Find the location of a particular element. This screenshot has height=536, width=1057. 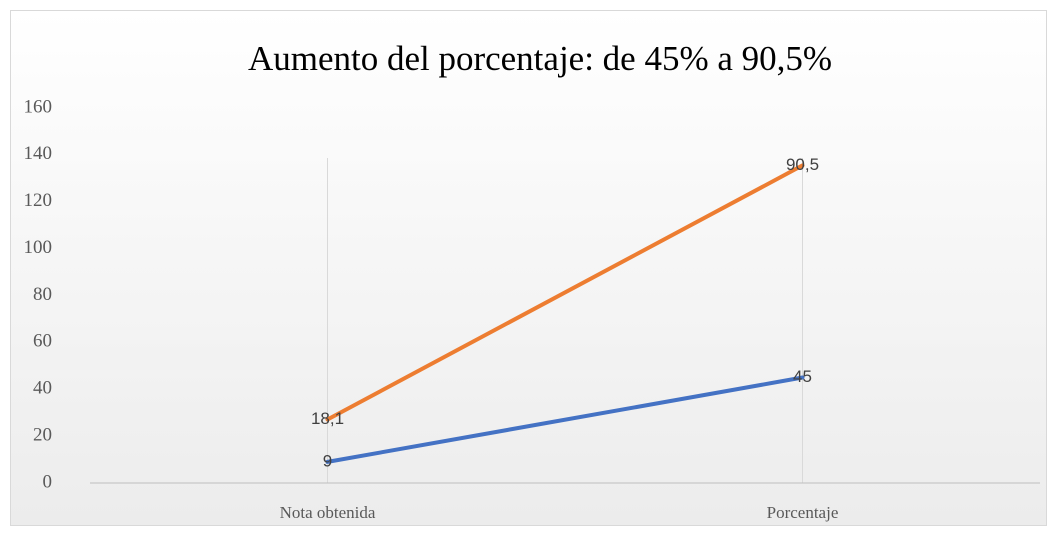

y-tick-label: 60 is located at coordinates (42, 341).